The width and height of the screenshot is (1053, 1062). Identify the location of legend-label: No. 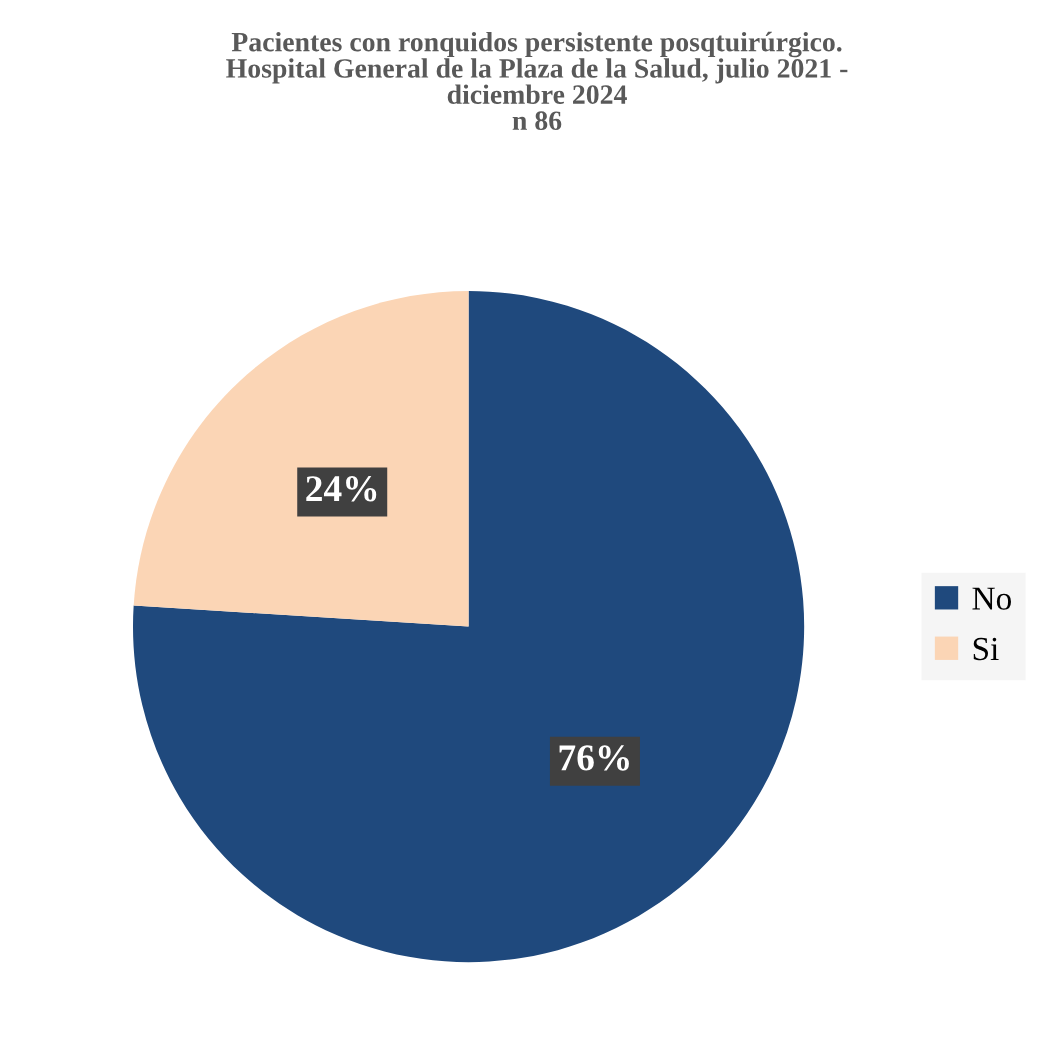
(991, 598).